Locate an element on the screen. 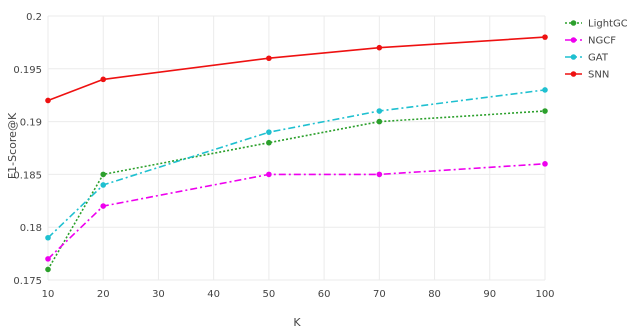  y-tick-label: 0.2 is located at coordinates (34, 17).